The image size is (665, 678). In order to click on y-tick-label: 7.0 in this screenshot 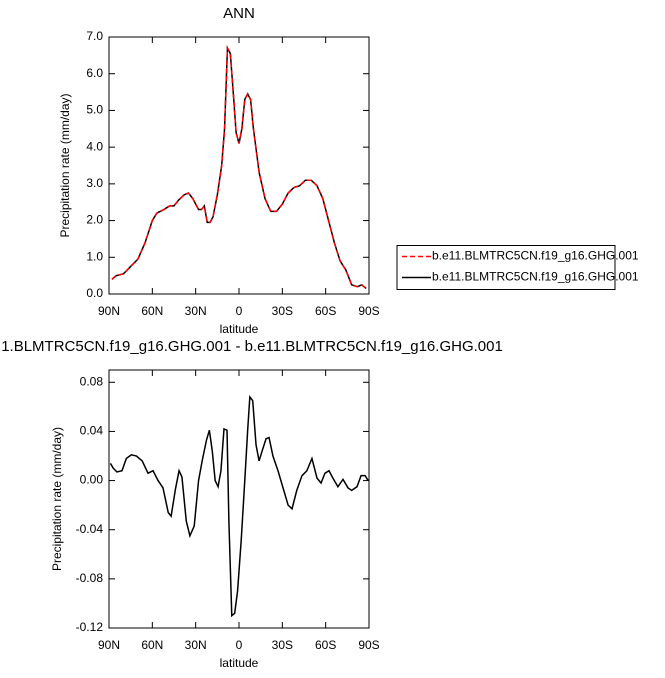, I will do `click(94, 36)`.